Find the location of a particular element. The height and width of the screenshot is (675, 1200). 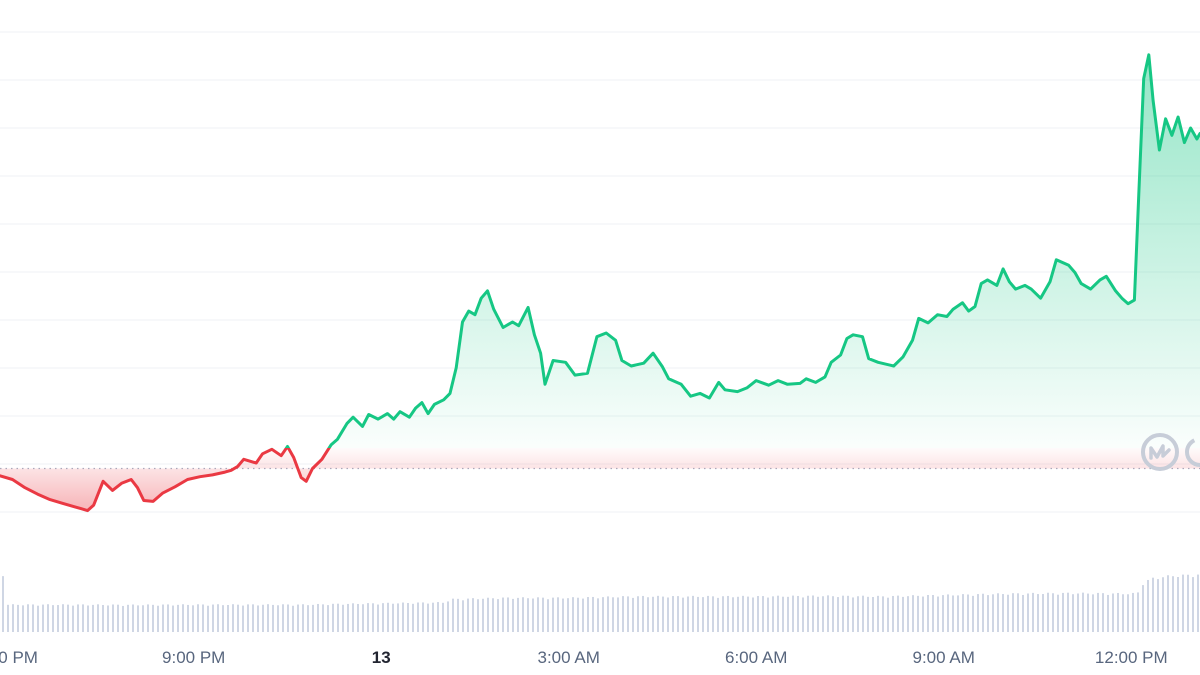

x-tick-label: 6:00 PM is located at coordinates (19, 657).